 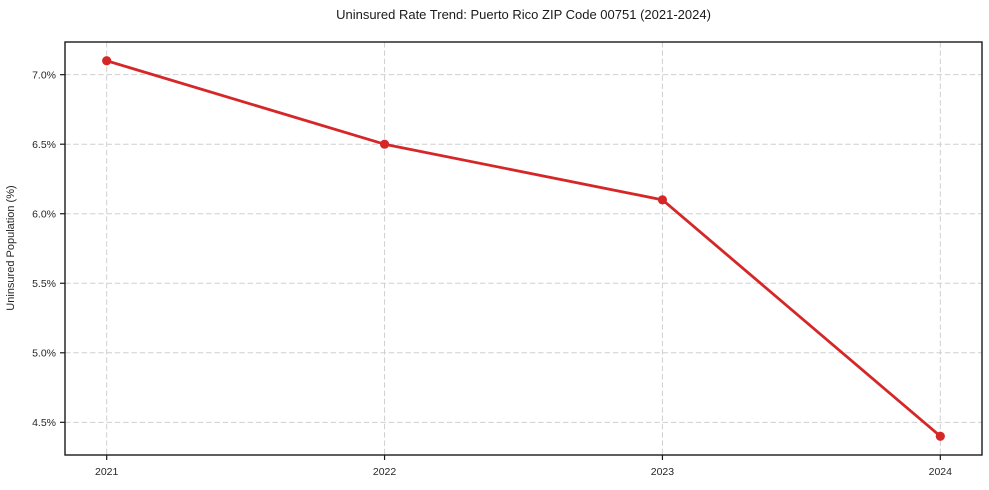 I want to click on y-tick-label: 7.0%, so click(x=44, y=75).